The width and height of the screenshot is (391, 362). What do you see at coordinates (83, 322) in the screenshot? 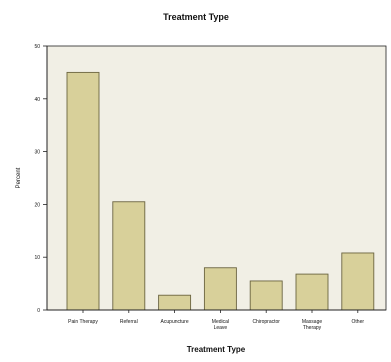
I see `x-tick-label: Pain Therapy` at bounding box center [83, 322].